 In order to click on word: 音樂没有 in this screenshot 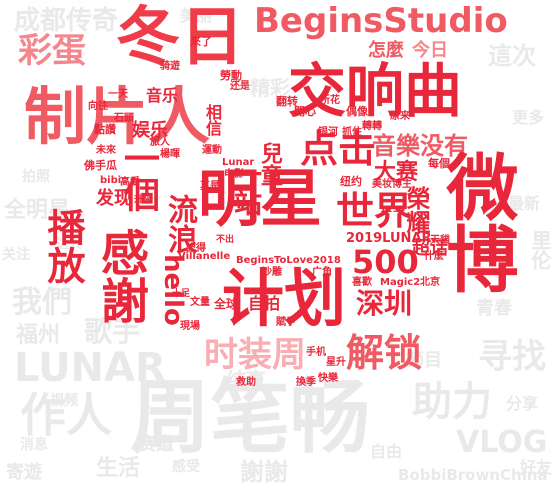, I will do `click(420, 146)`.